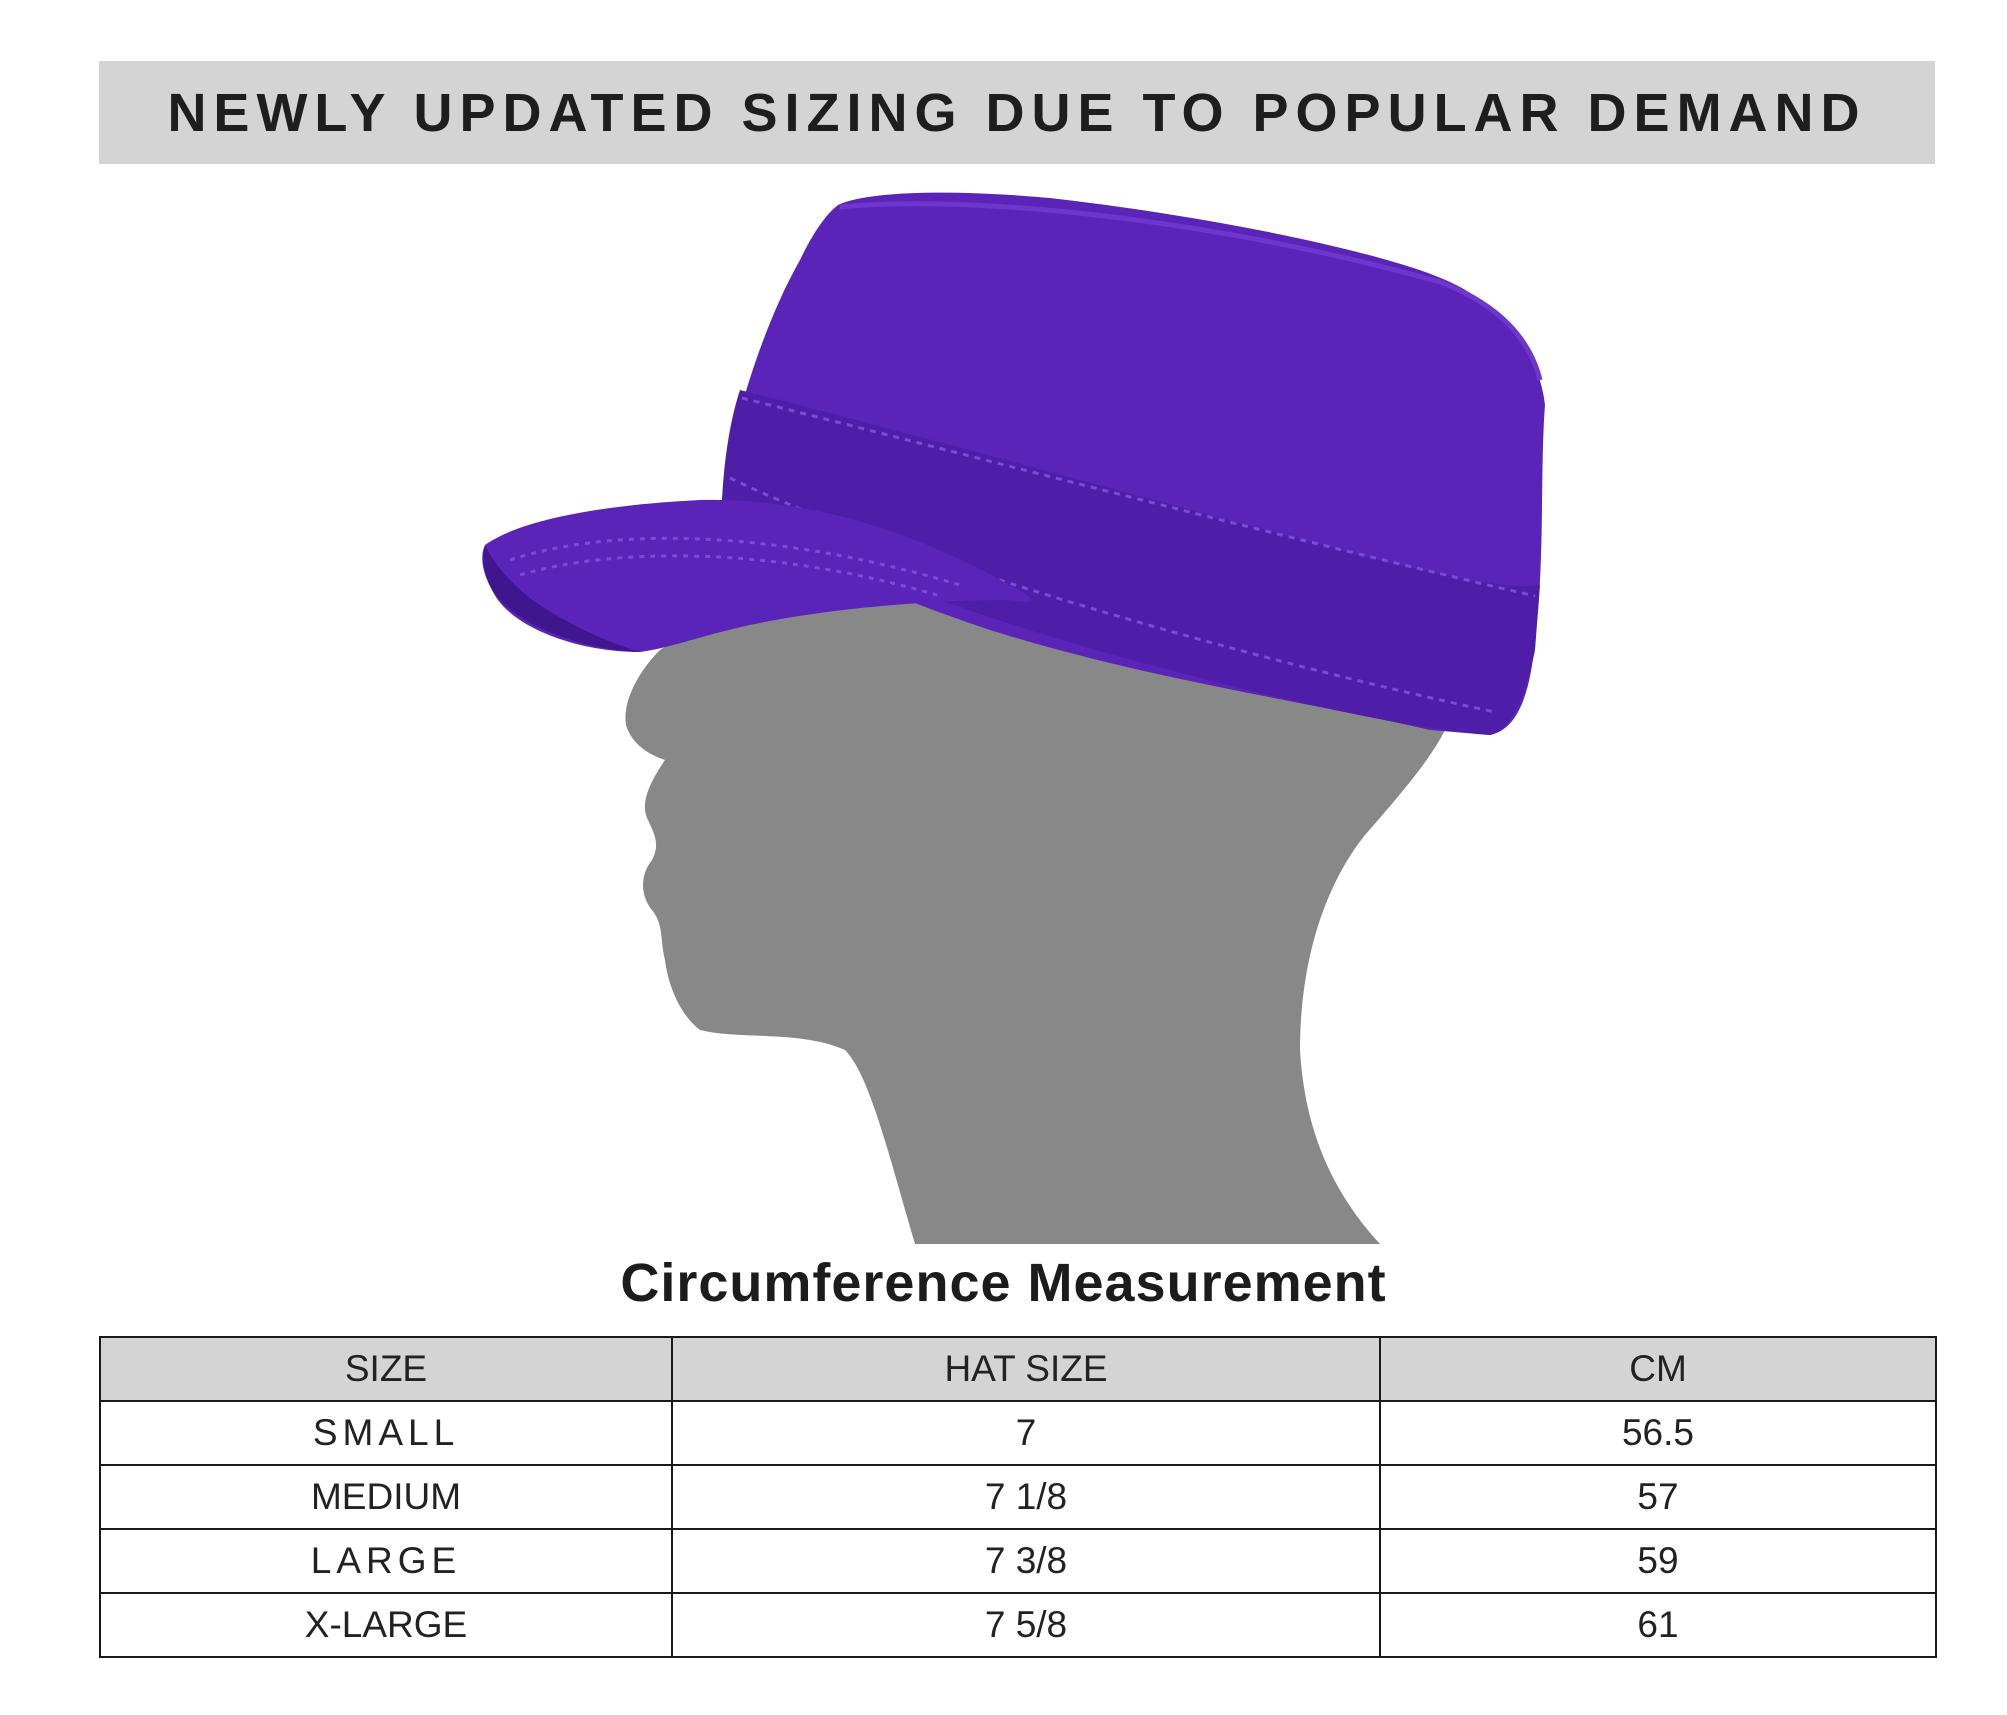 The width and height of the screenshot is (2007, 1715). What do you see at coordinates (1658, 1625) in the screenshot?
I see `cm-cell: 61` at bounding box center [1658, 1625].